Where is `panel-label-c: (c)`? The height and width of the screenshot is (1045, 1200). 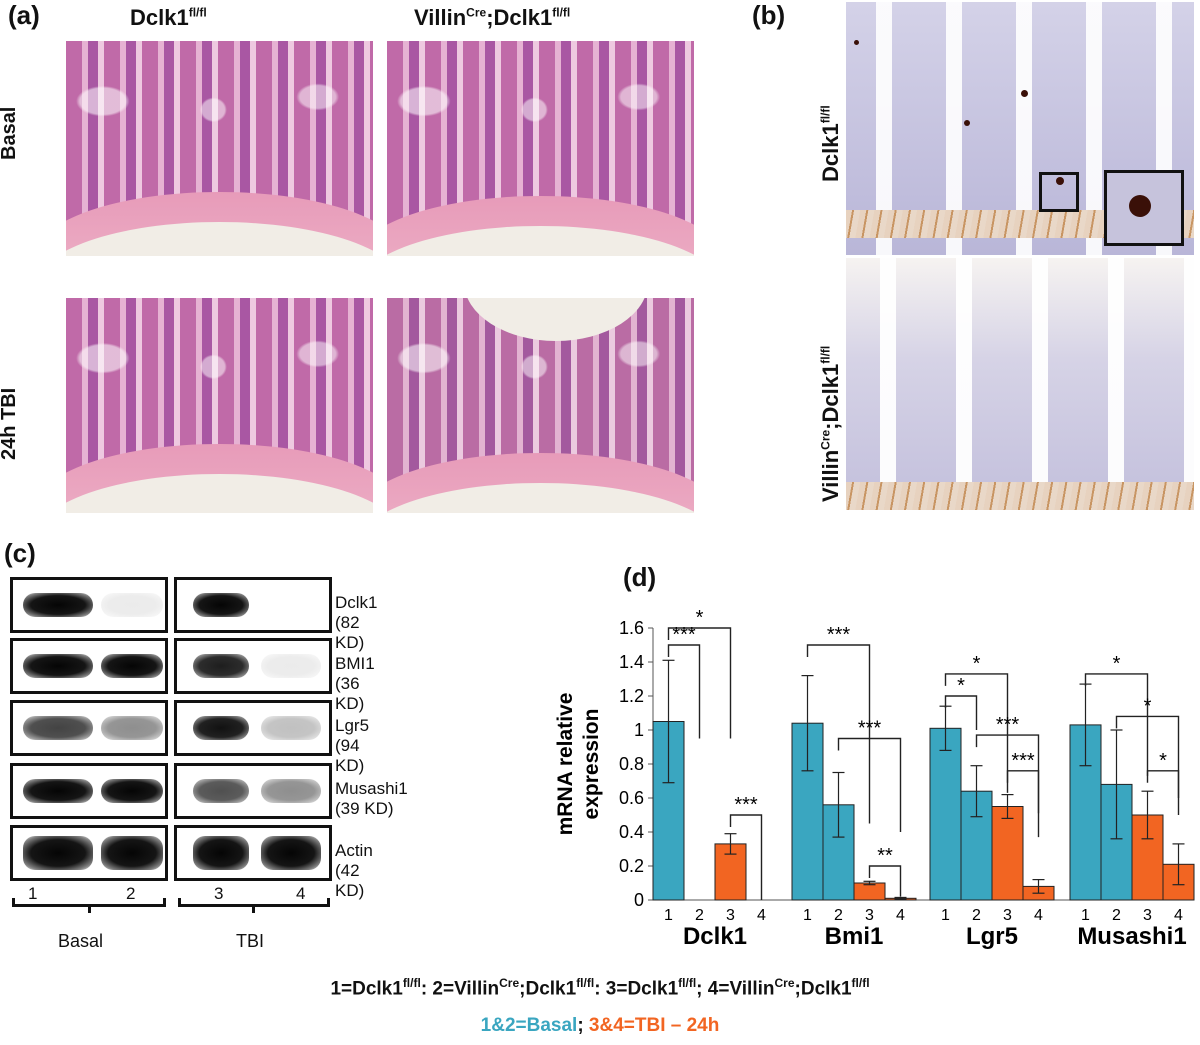 panel-label-c: (c) is located at coordinates (20, 553).